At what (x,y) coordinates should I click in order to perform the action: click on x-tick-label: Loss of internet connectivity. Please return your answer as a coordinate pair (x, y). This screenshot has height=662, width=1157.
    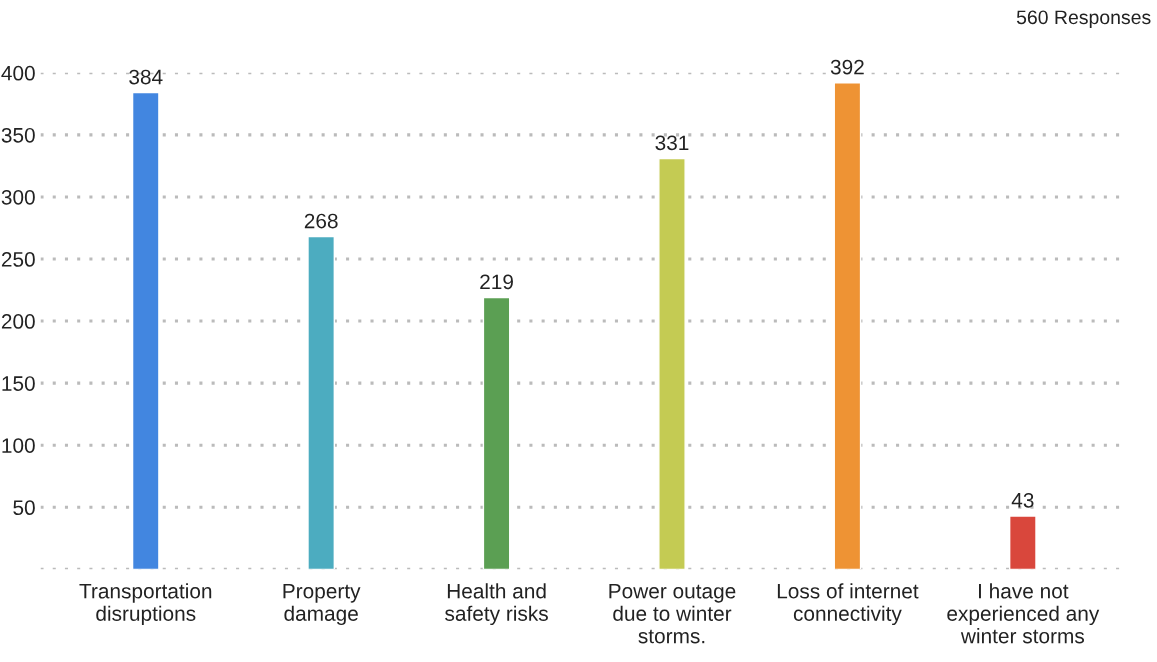
    Looking at the image, I should click on (848, 604).